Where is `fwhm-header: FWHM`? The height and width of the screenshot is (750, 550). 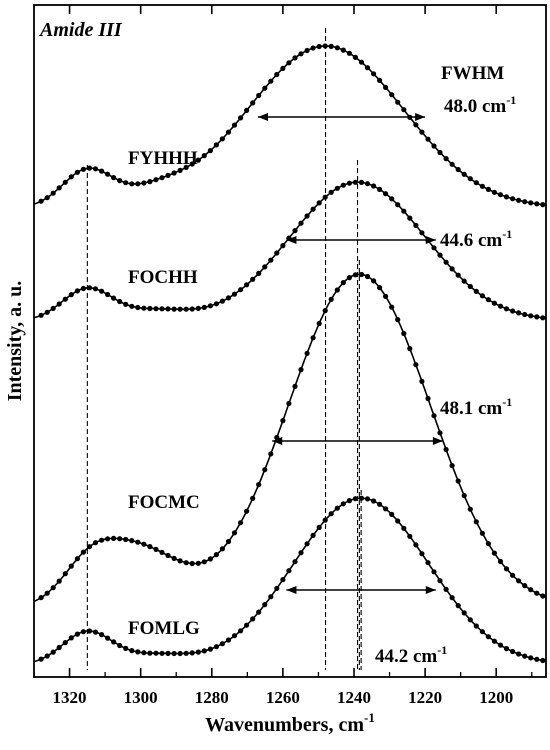 fwhm-header: FWHM is located at coordinates (472, 73).